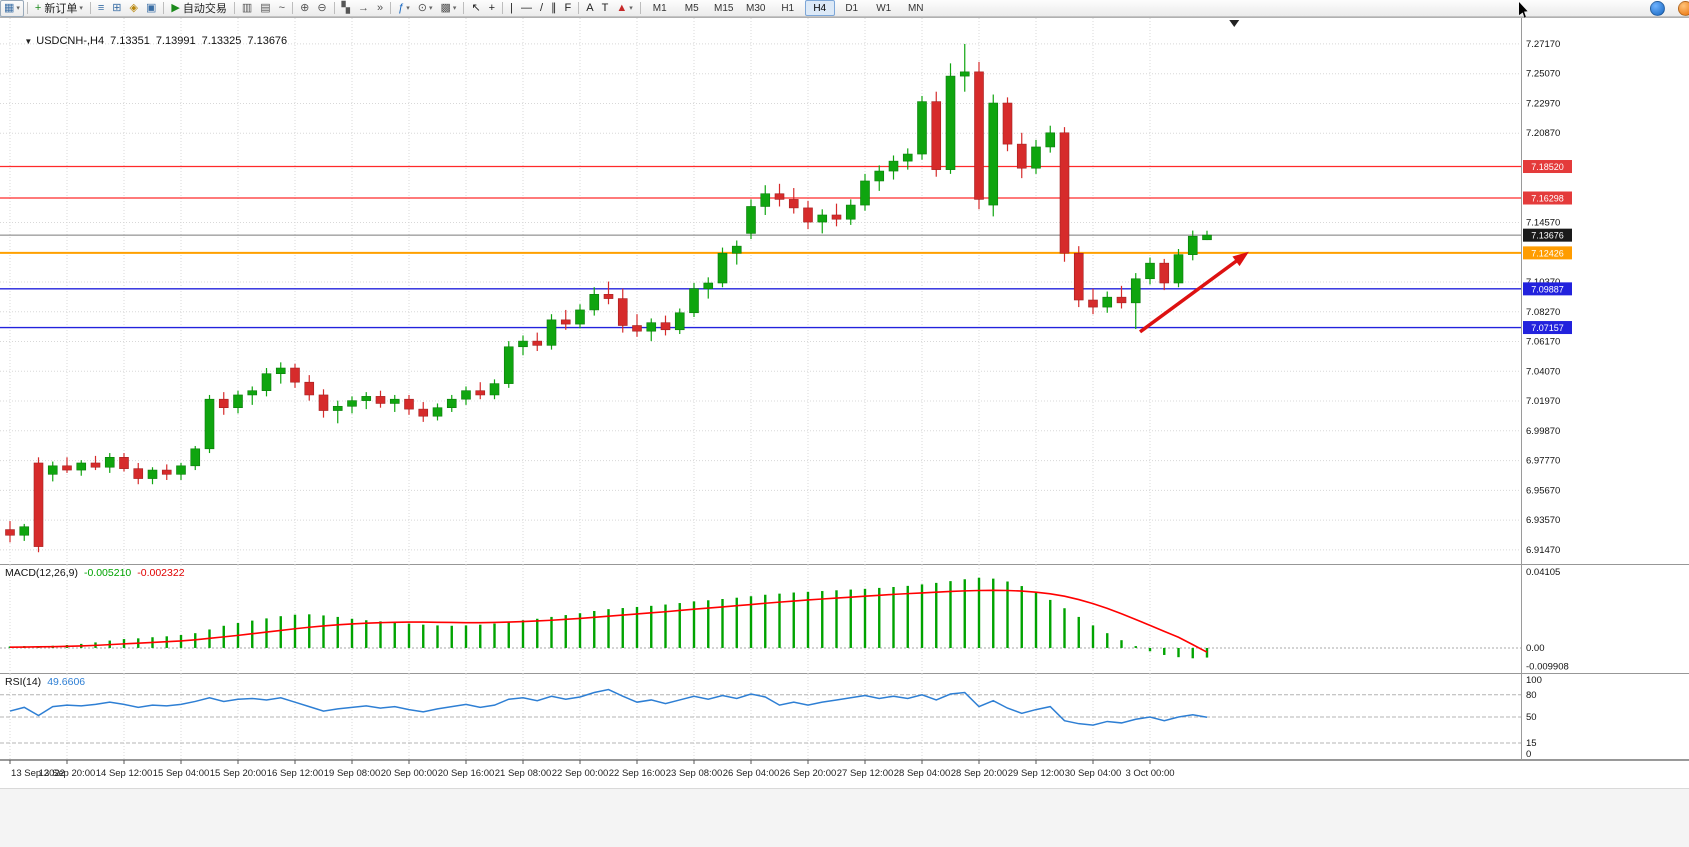 Image resolution: width=1689 pixels, height=847 pixels. What do you see at coordinates (12, 8) in the screenshot?
I see `new-chart-button: ▦ ▾` at bounding box center [12, 8].